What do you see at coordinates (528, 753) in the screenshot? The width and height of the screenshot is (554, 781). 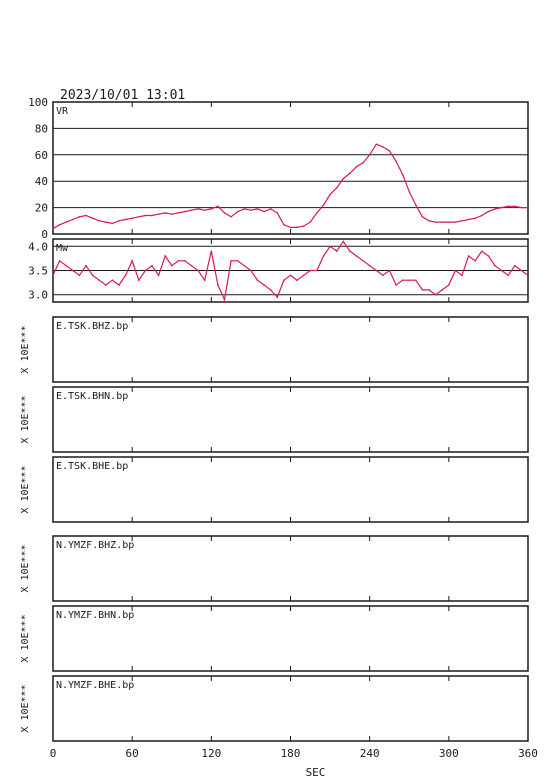 I see `x-tick-label-6: 360` at bounding box center [528, 753].